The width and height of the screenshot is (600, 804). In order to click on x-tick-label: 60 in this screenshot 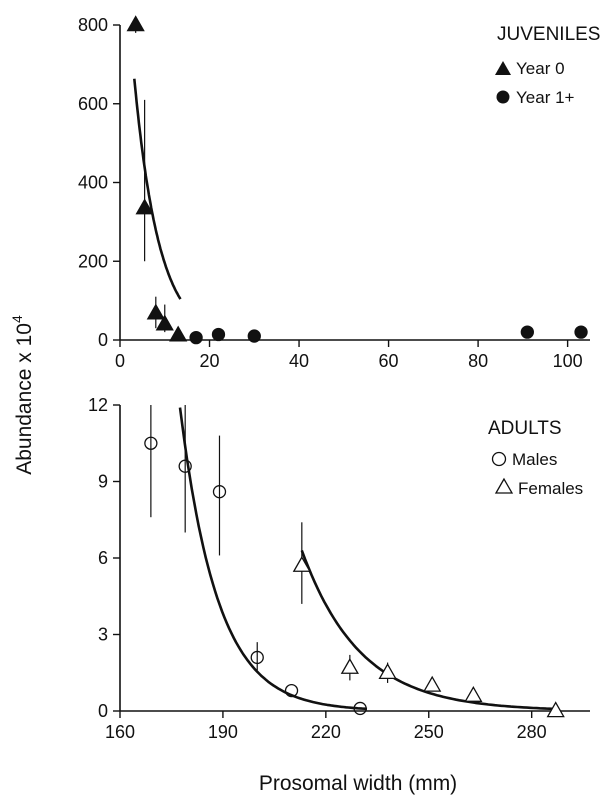, I will do `click(389, 361)`.